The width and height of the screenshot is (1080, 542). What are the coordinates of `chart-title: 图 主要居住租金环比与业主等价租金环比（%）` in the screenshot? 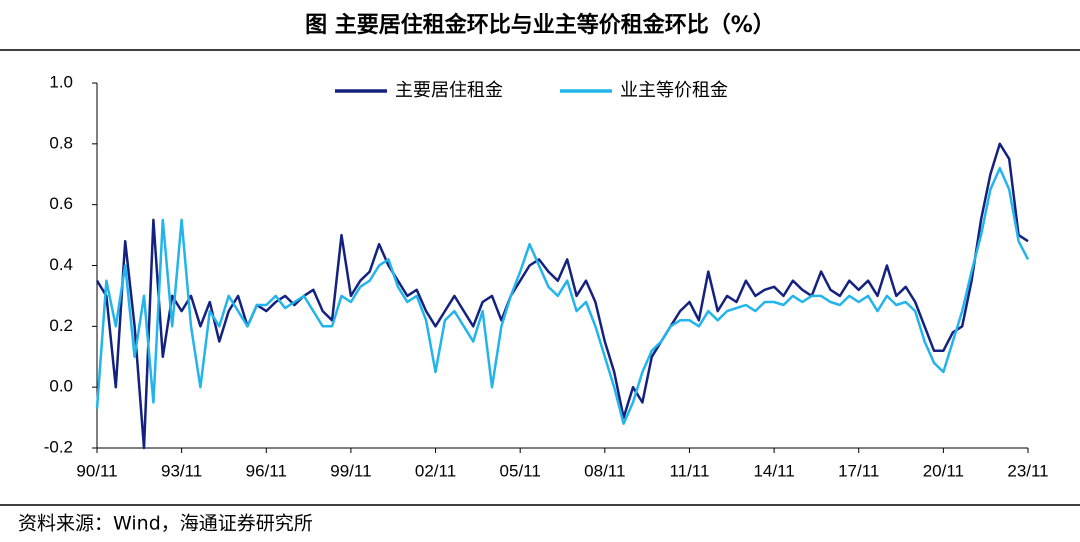 It's located at (540, 25).